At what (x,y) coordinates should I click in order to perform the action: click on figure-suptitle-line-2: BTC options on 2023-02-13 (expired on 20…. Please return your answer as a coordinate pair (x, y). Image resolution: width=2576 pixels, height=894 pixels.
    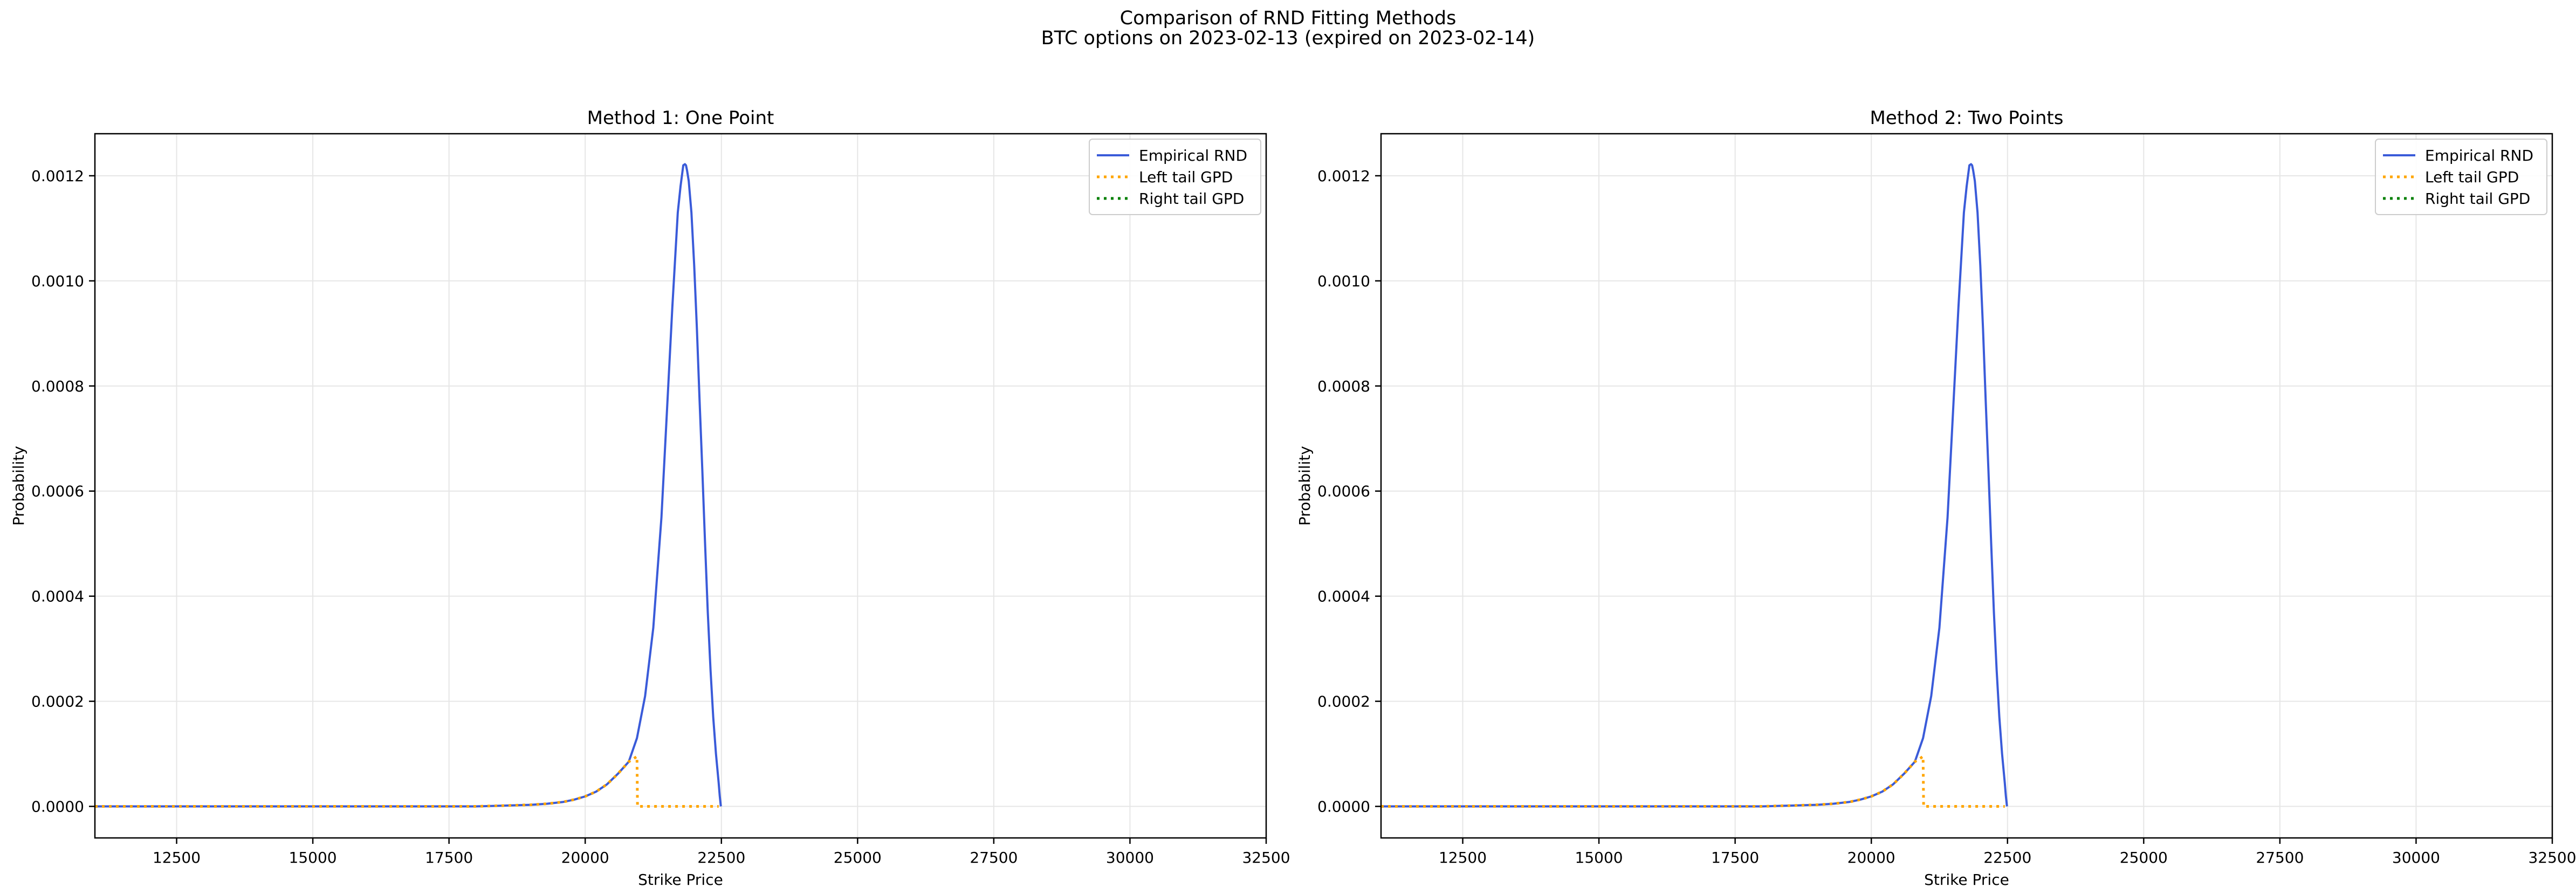
    Looking at the image, I should click on (1288, 38).